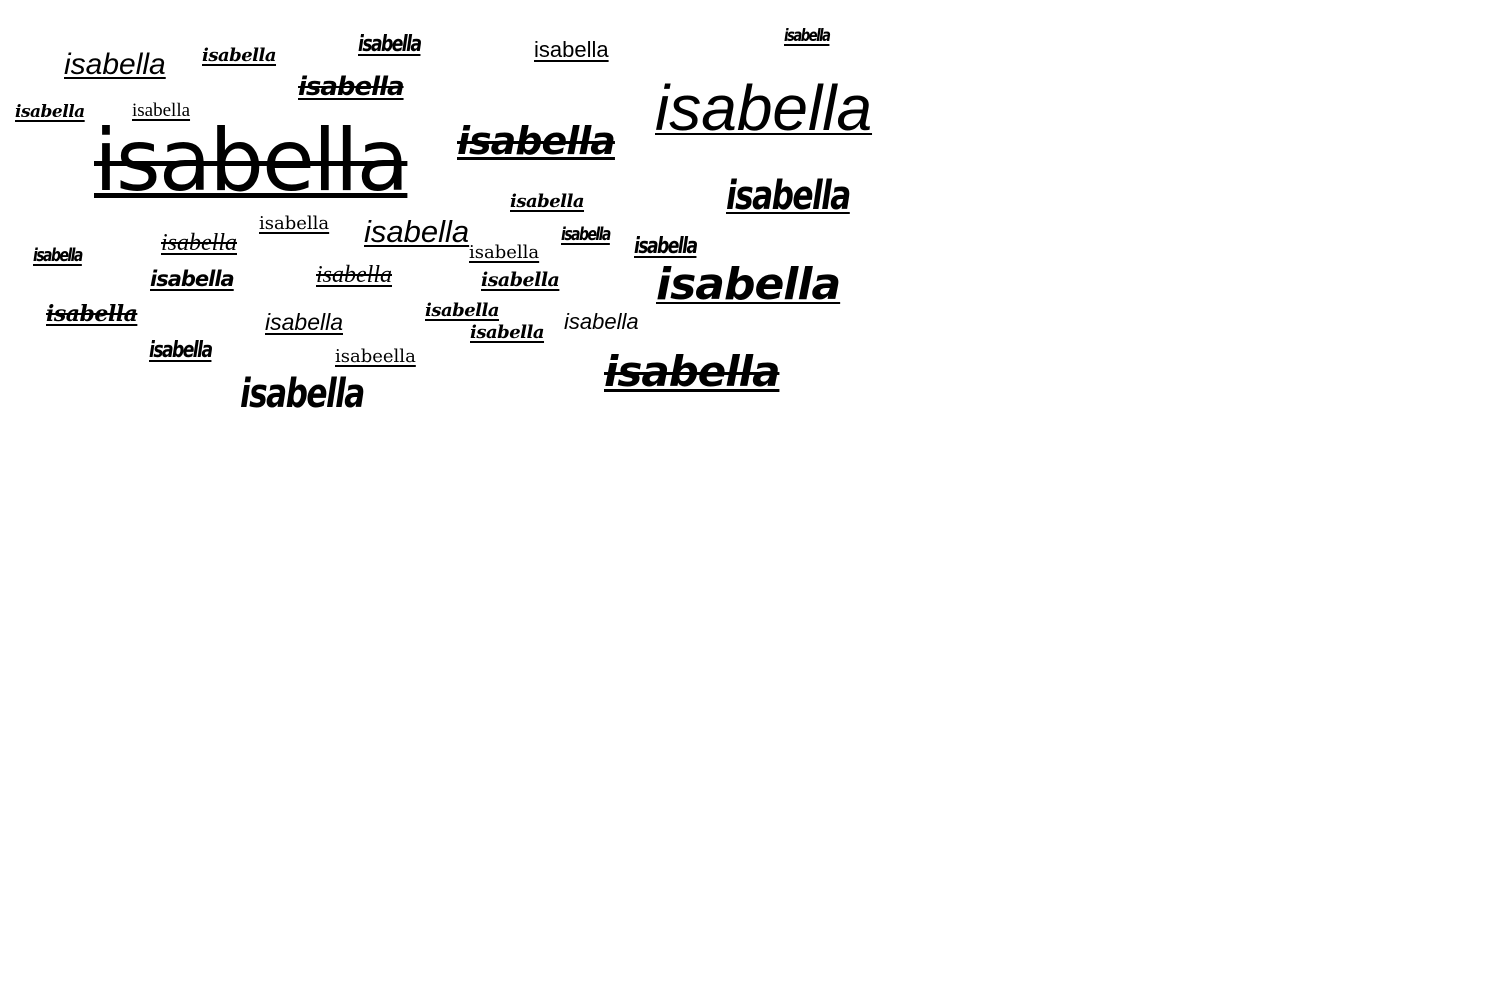  Describe the element at coordinates (375, 356) in the screenshot. I see `word-cloud-word: isabeella` at that location.